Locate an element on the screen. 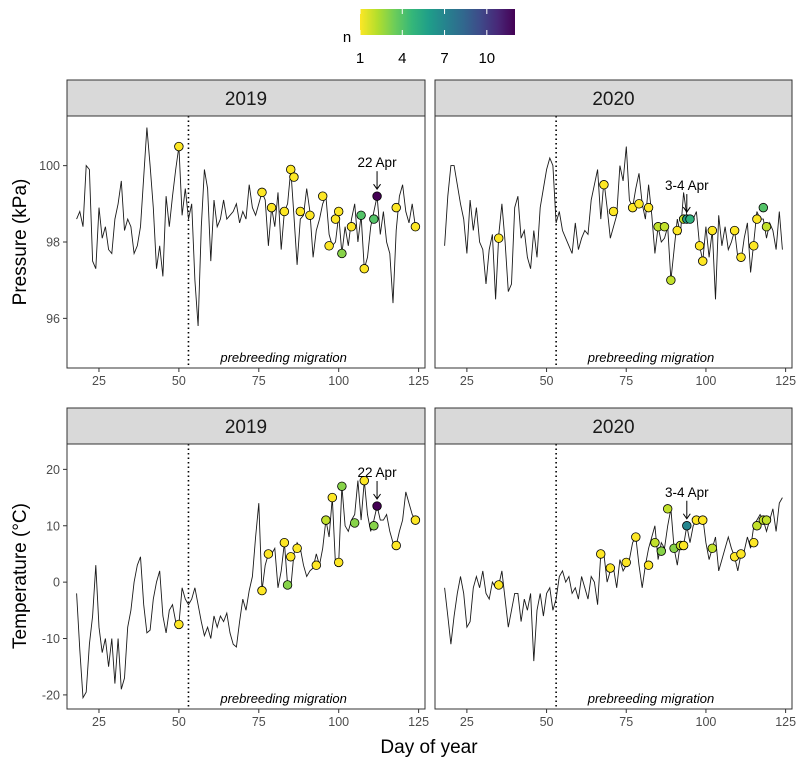  callout-label: 22 Apr is located at coordinates (378, 162).